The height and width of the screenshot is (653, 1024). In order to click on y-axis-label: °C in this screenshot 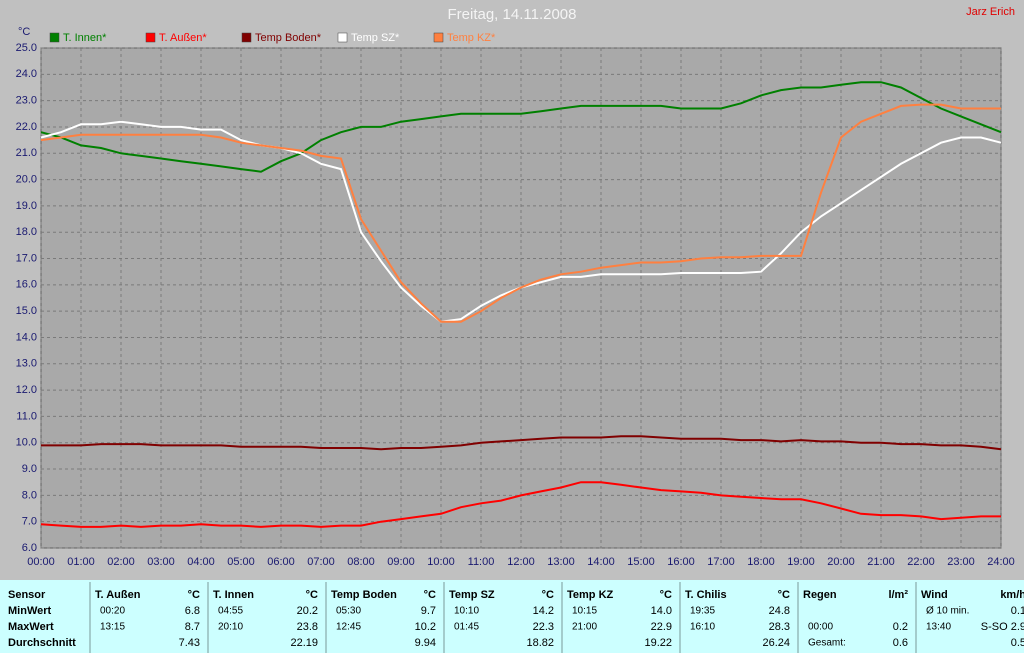, I will do `click(24, 32)`.